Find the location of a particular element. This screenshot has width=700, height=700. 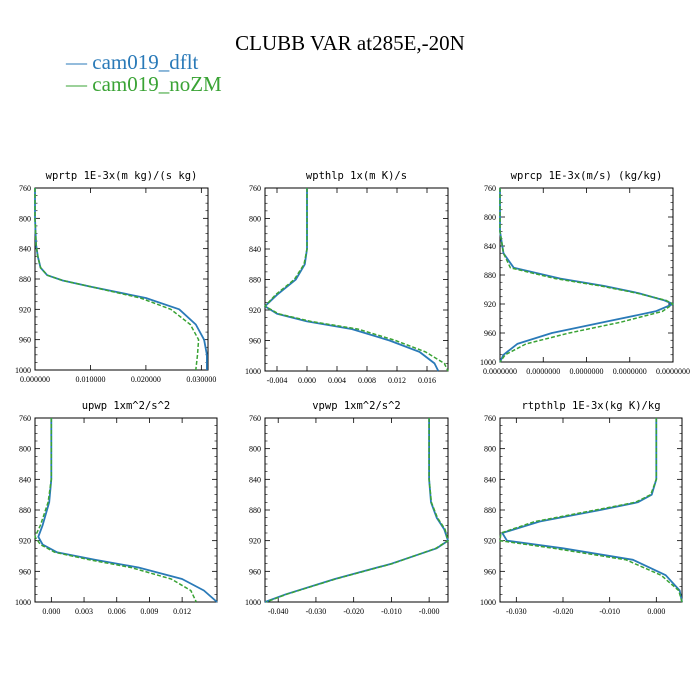

plot-frame-upwp is located at coordinates (126, 510).